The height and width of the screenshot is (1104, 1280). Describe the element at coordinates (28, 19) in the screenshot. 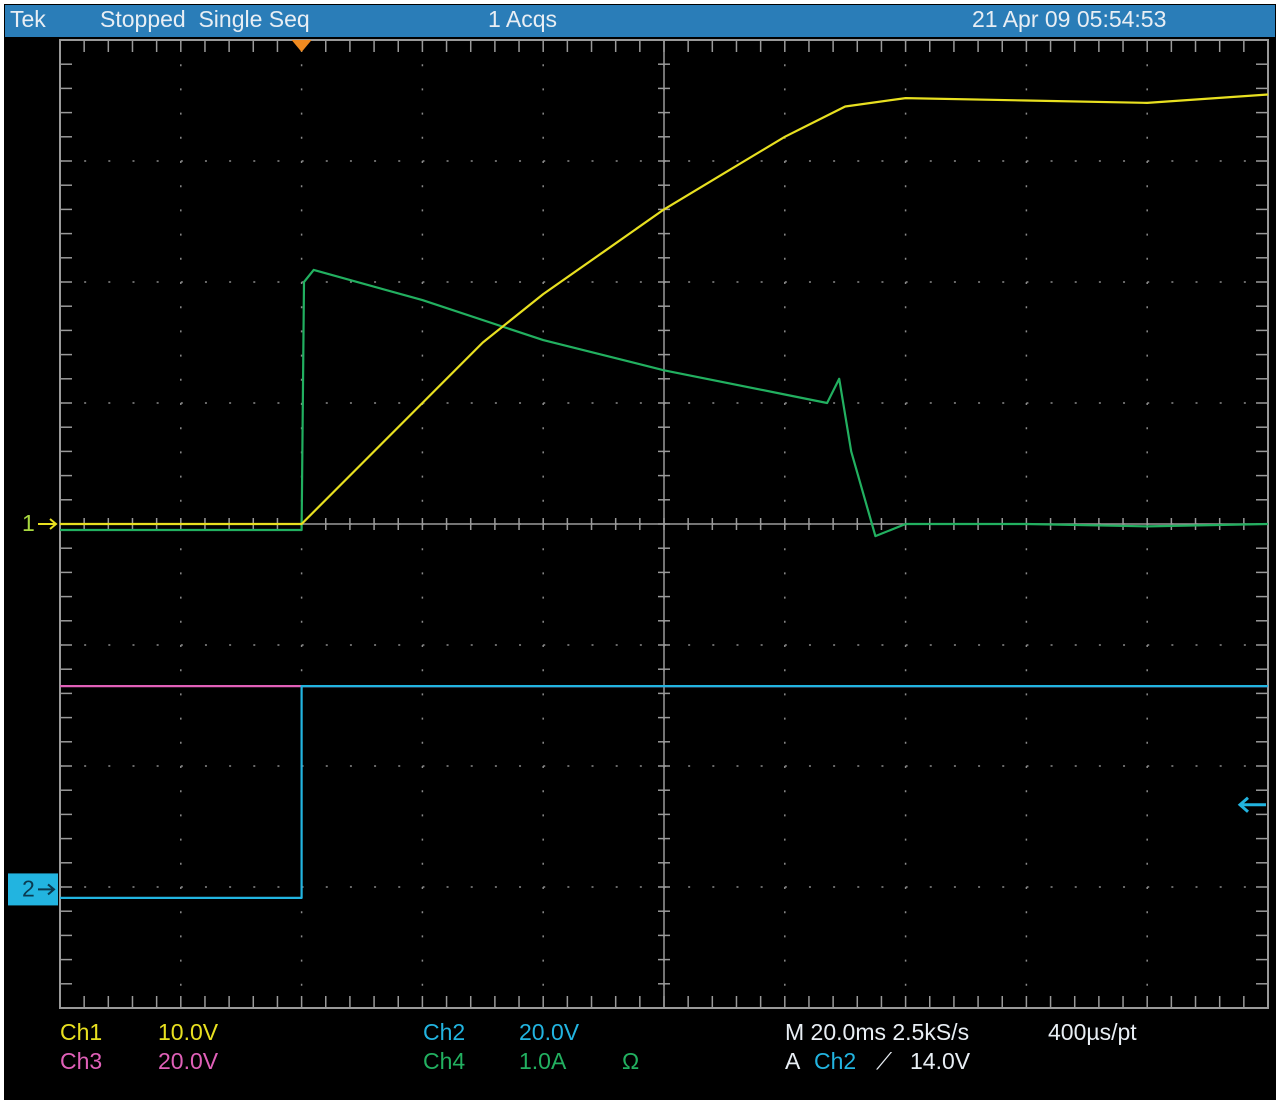

I see `brand: Tek` at that location.